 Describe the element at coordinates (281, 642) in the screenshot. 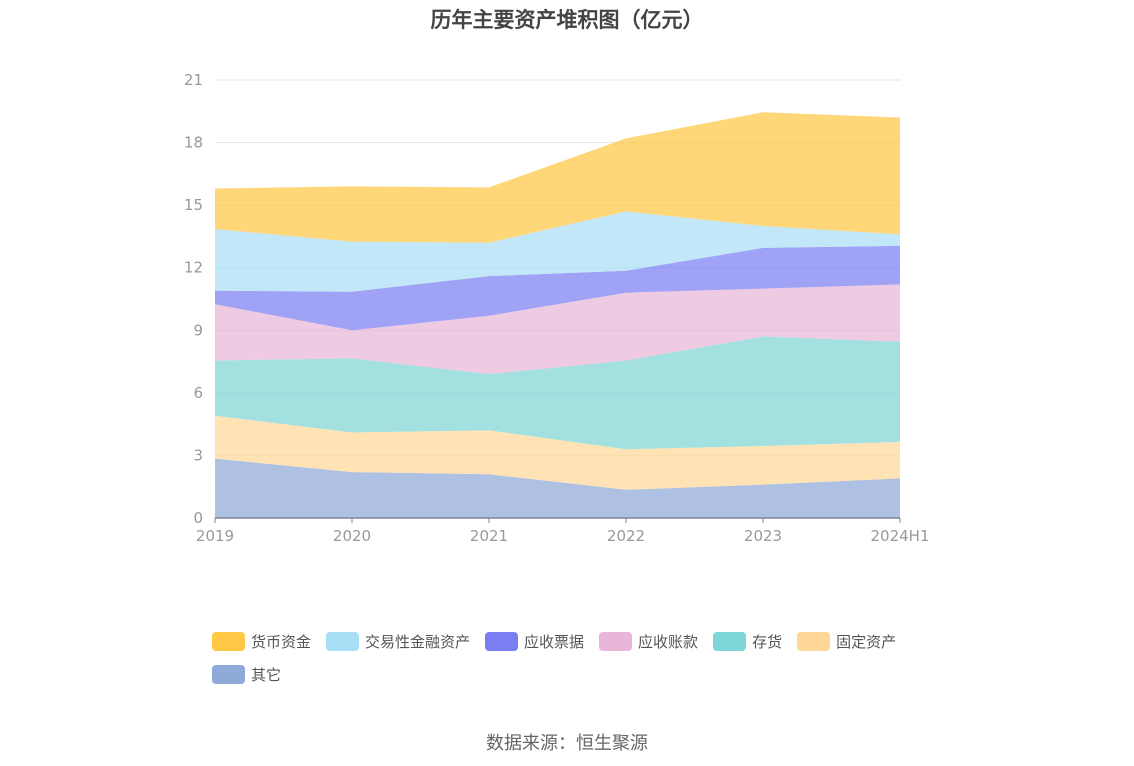

I see `legend-label: 货币资金` at that location.